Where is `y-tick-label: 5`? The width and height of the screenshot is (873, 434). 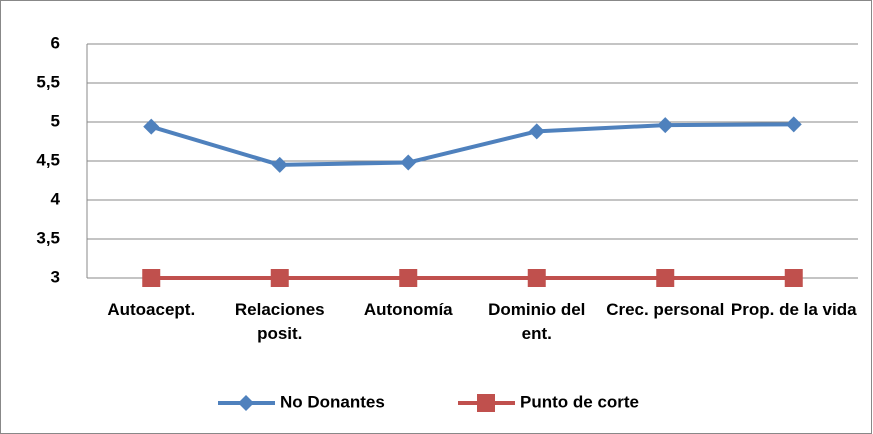
y-tick-label: 5 is located at coordinates (55, 120).